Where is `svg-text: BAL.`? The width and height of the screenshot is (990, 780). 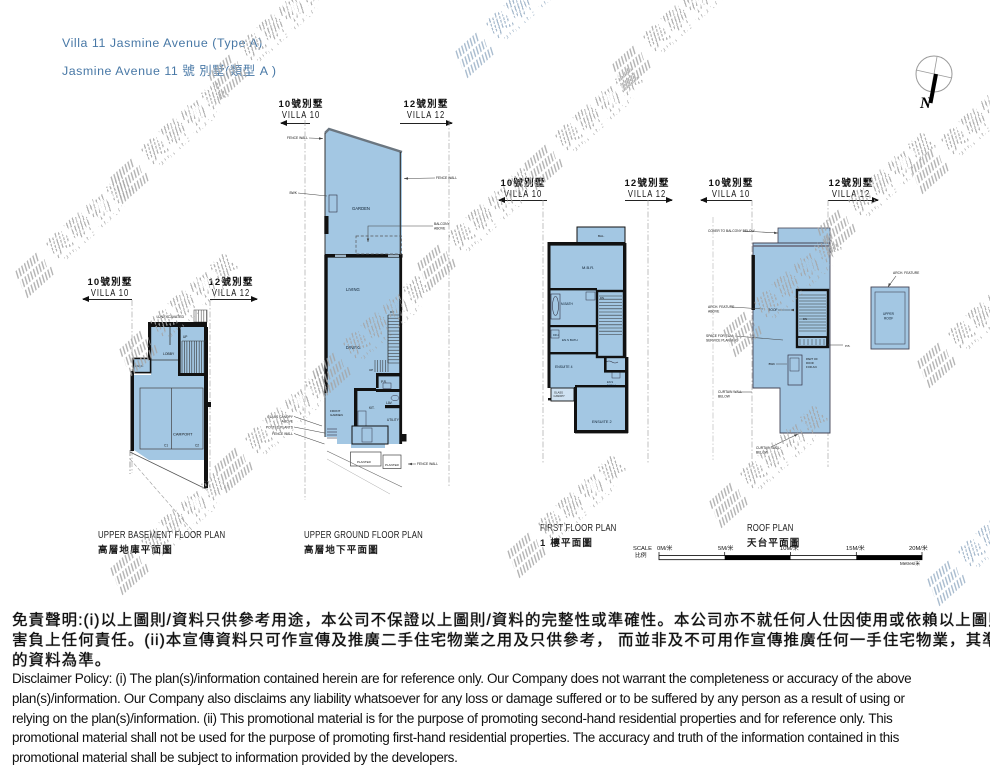
svg-text: BAL. is located at coordinates (601, 236).